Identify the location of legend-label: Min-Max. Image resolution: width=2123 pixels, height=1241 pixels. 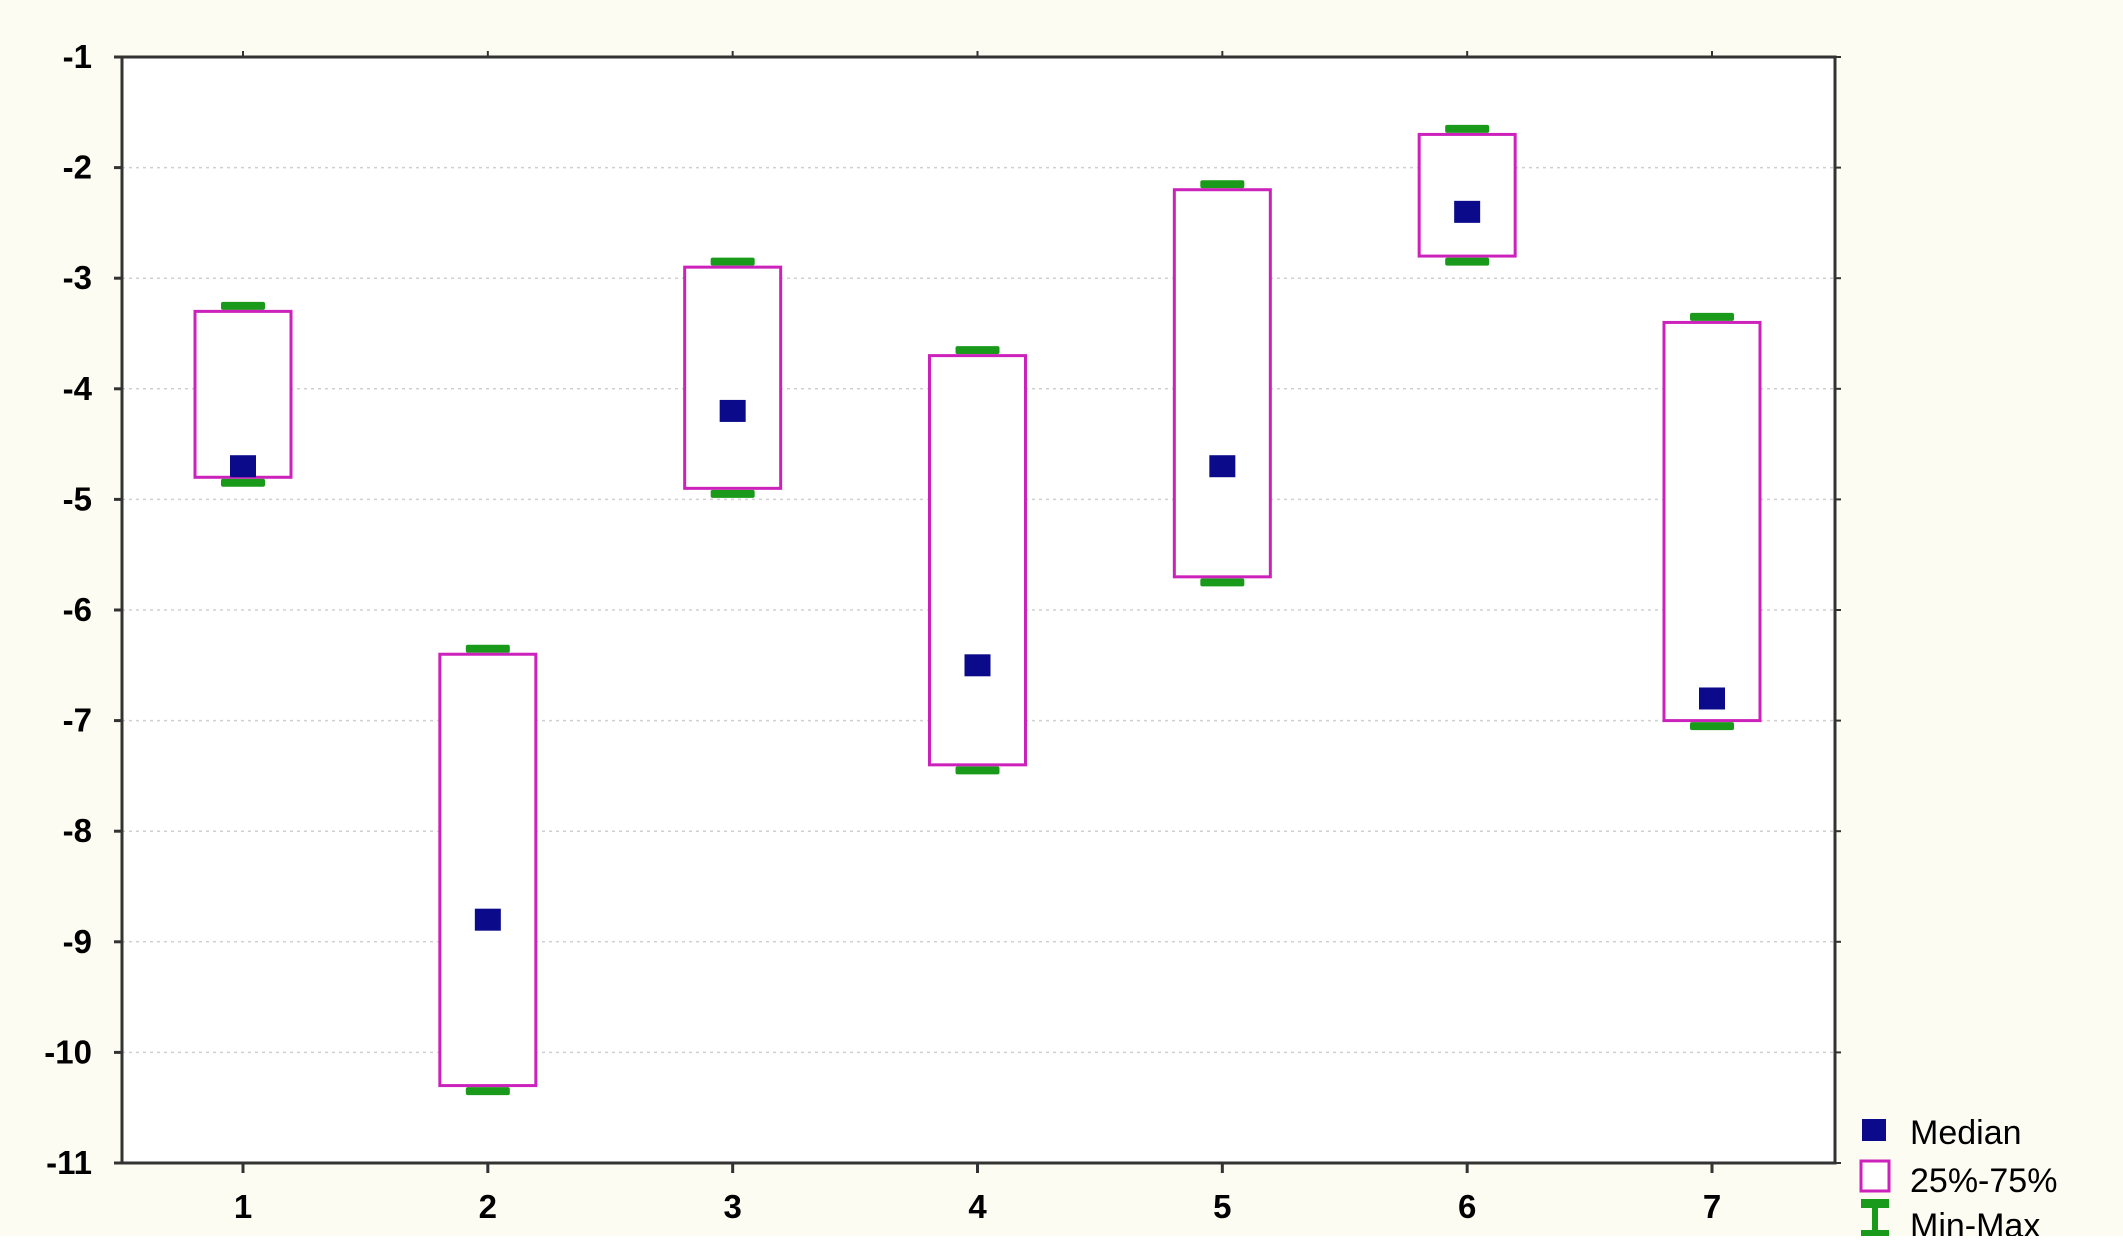
(1975, 1221).